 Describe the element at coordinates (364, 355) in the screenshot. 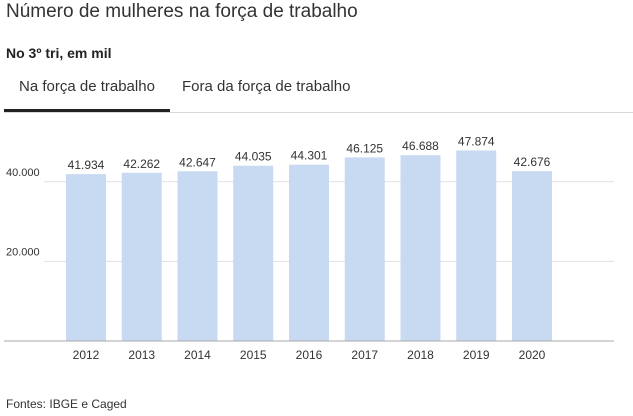

I see `x-tick-label: 2017` at that location.